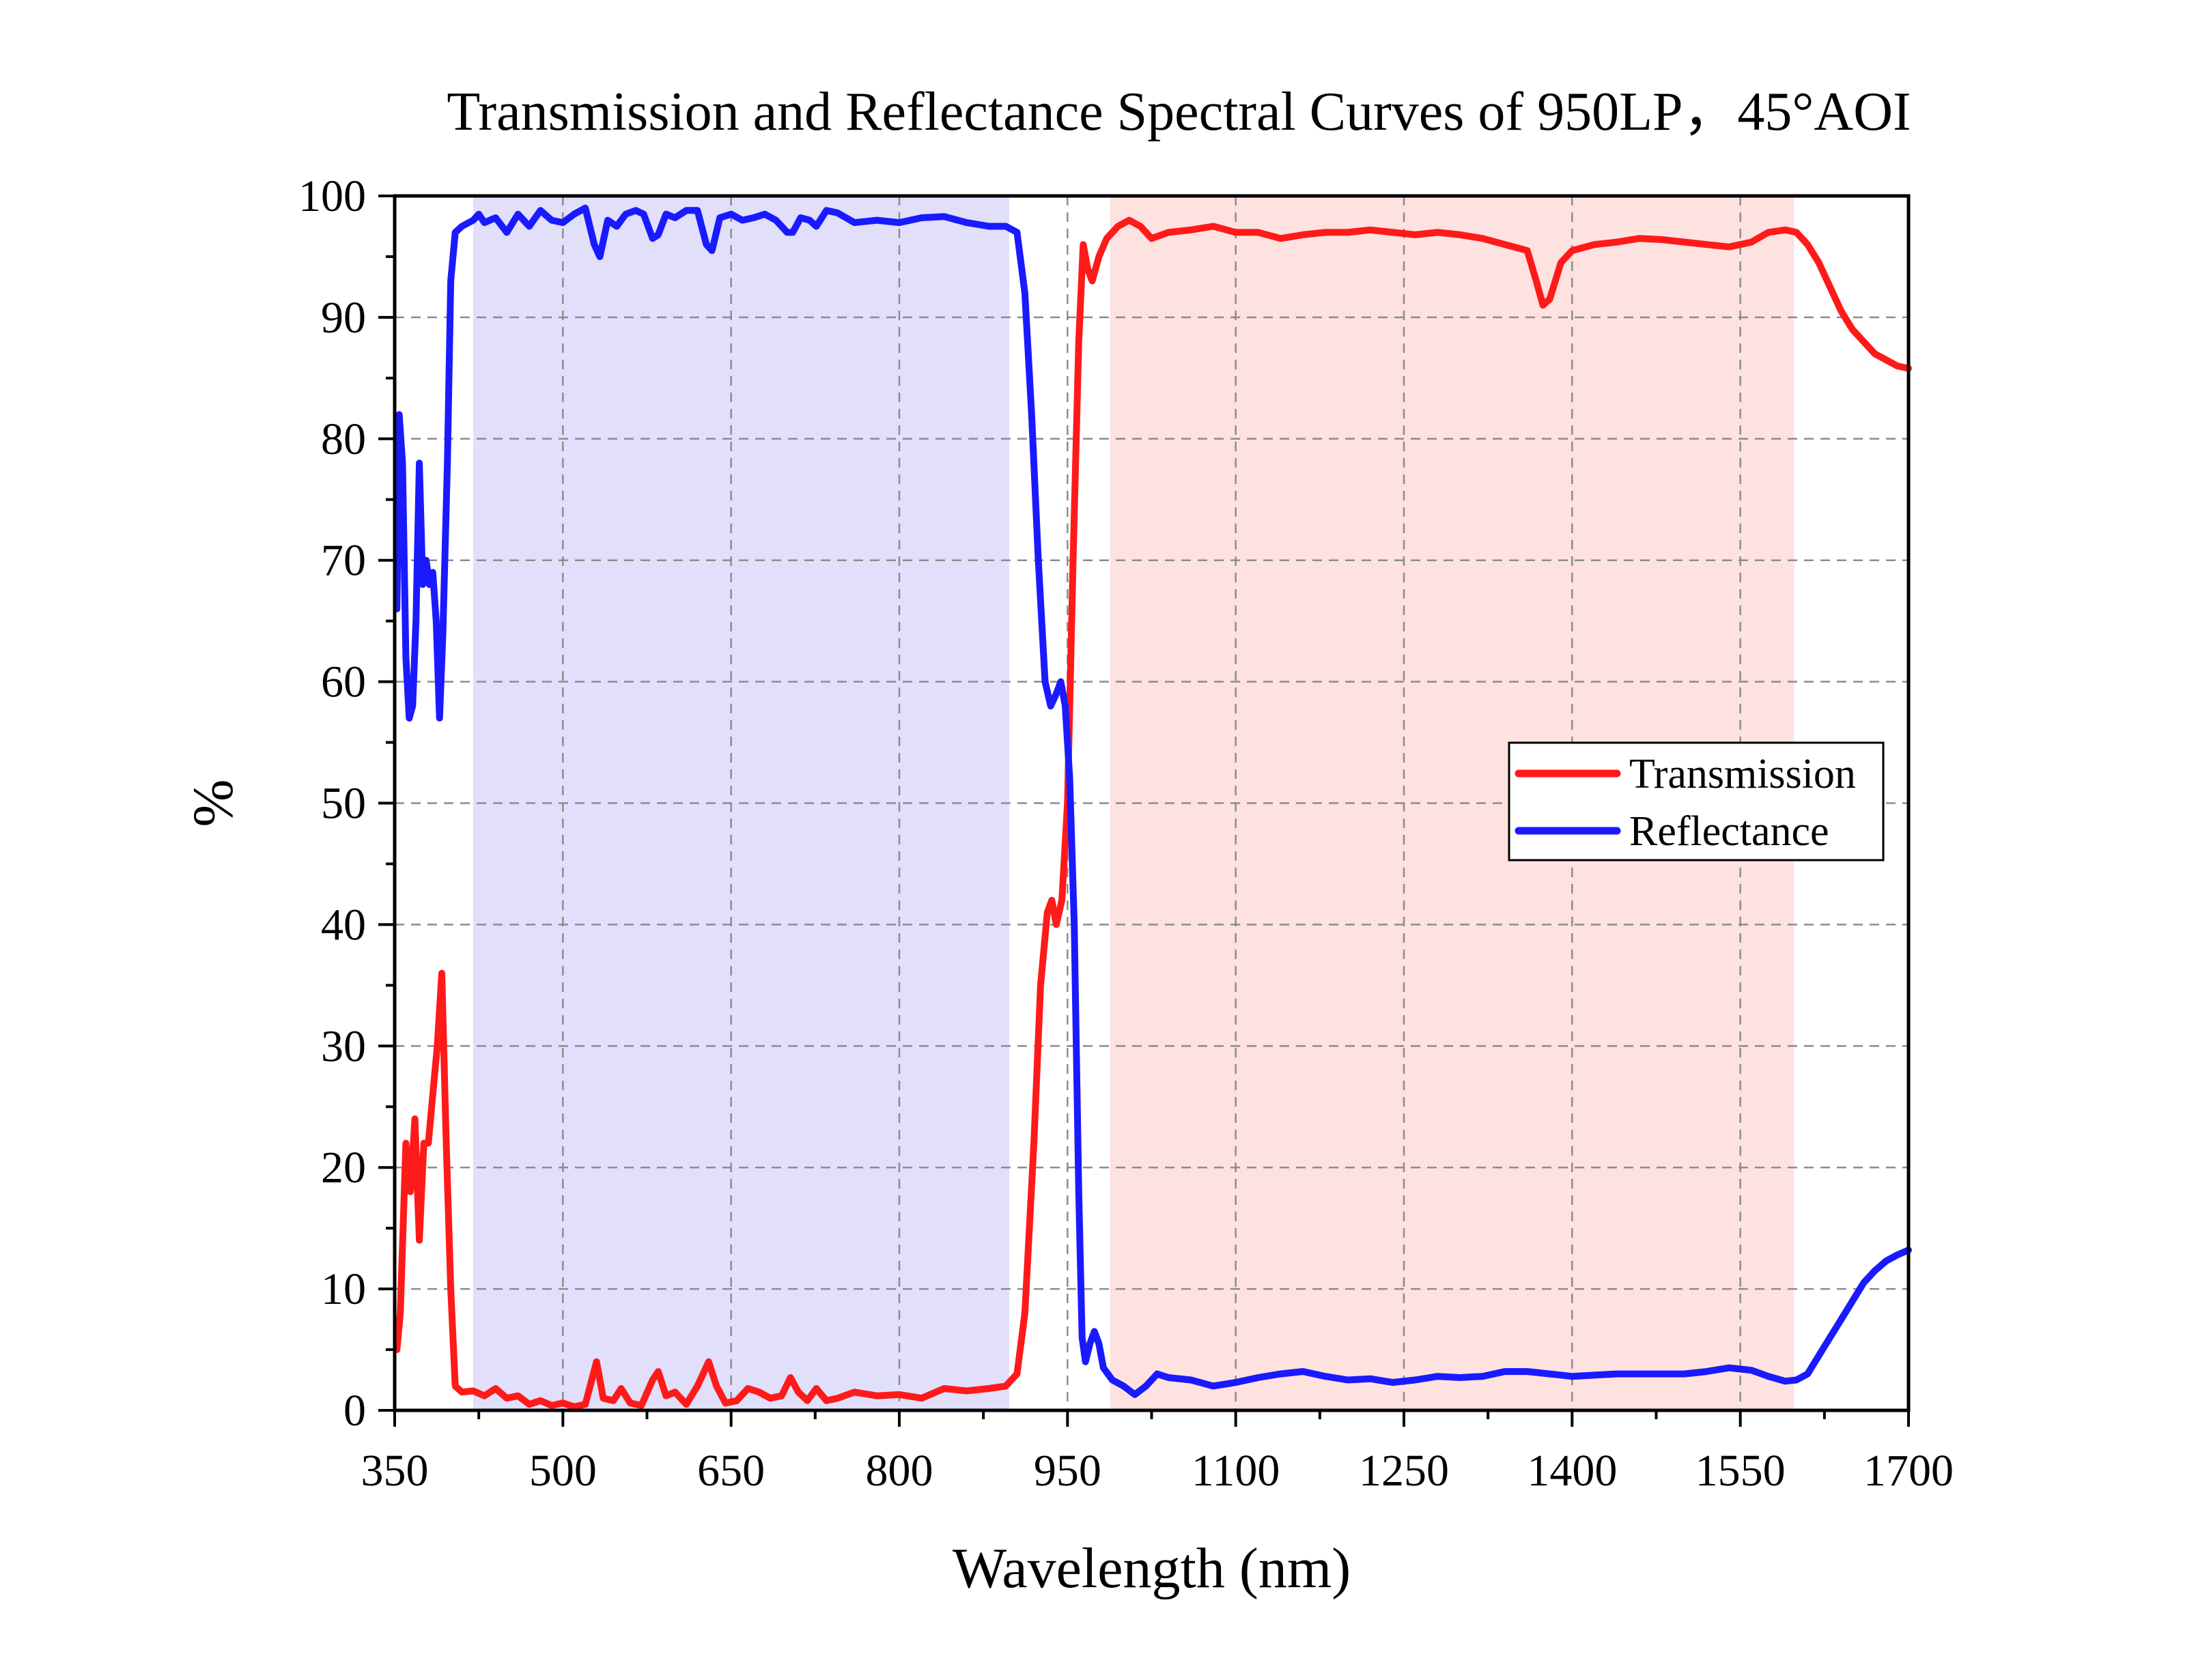 Image resolution: width=2196 pixels, height=1680 pixels. Describe the element at coordinates (731, 1471) in the screenshot. I see `x-tick-label: 650` at that location.